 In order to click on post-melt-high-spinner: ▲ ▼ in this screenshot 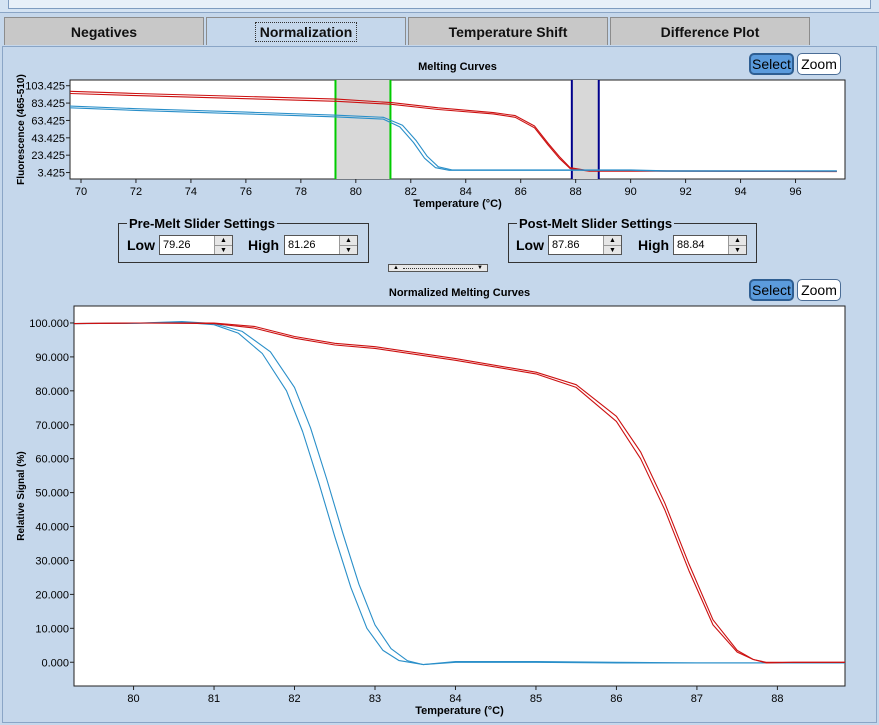, I will do `click(710, 245)`.